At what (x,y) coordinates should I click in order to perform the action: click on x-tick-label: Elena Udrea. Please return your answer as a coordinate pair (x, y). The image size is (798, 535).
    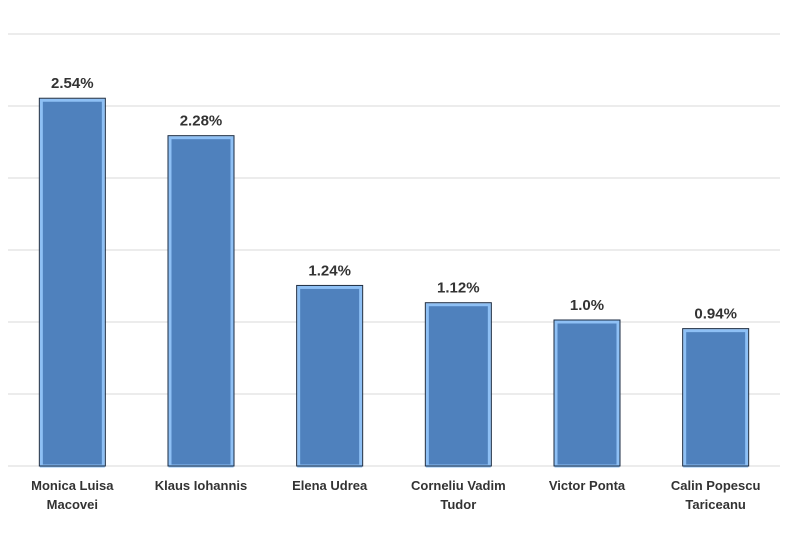
    Looking at the image, I should click on (330, 485).